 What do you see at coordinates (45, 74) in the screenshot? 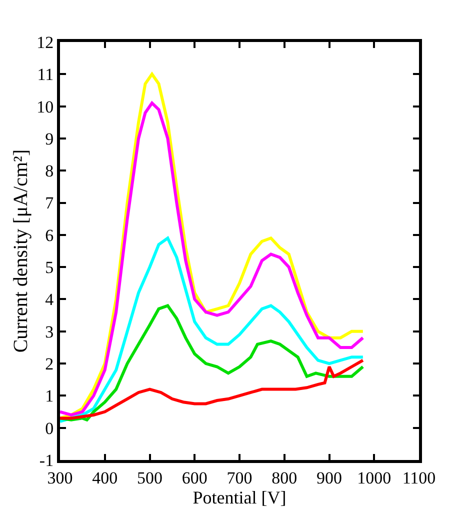
I see `y-tick-label: 11` at bounding box center [45, 74].